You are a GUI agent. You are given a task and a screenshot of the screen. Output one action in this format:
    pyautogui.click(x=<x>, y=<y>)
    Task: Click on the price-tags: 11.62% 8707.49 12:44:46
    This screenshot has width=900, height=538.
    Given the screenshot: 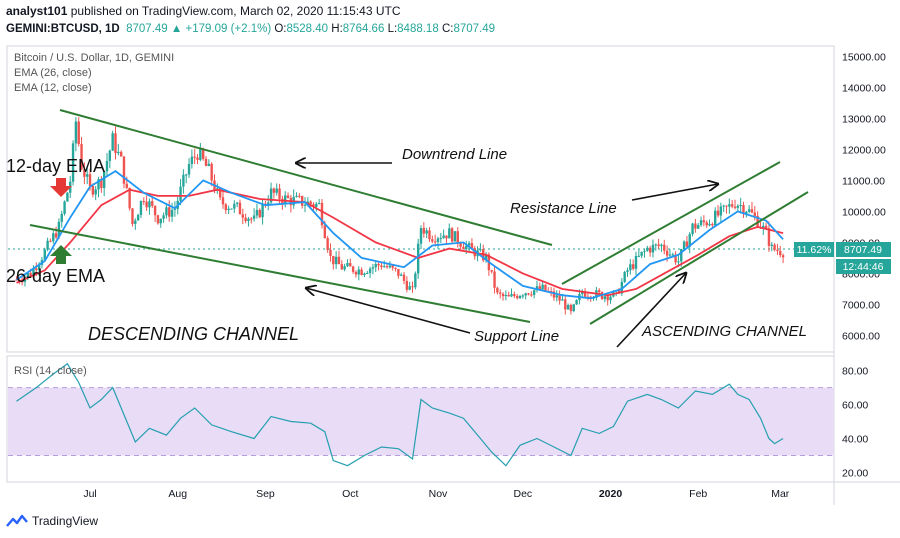 What is the action you would take?
    pyautogui.click(x=842, y=258)
    